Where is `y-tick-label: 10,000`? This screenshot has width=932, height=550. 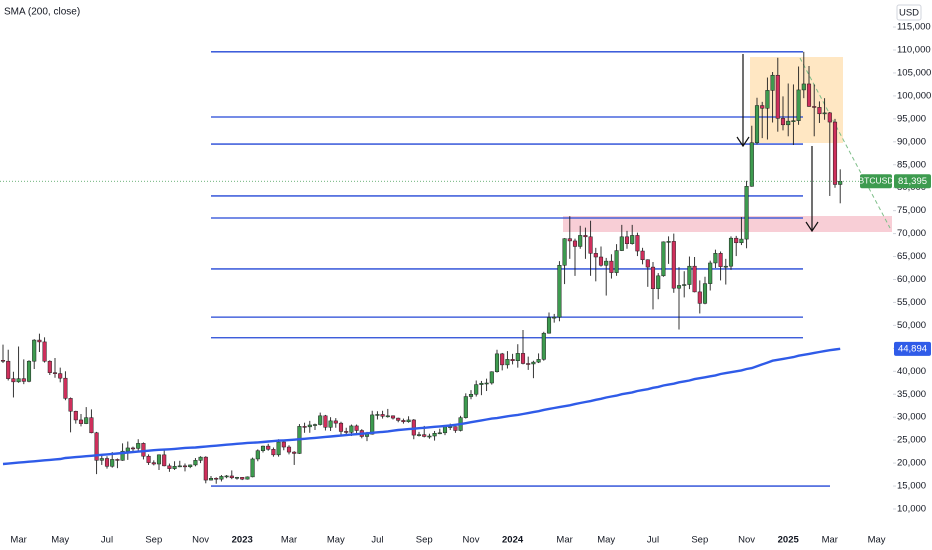 y-tick-label: 10,000 is located at coordinates (911, 509).